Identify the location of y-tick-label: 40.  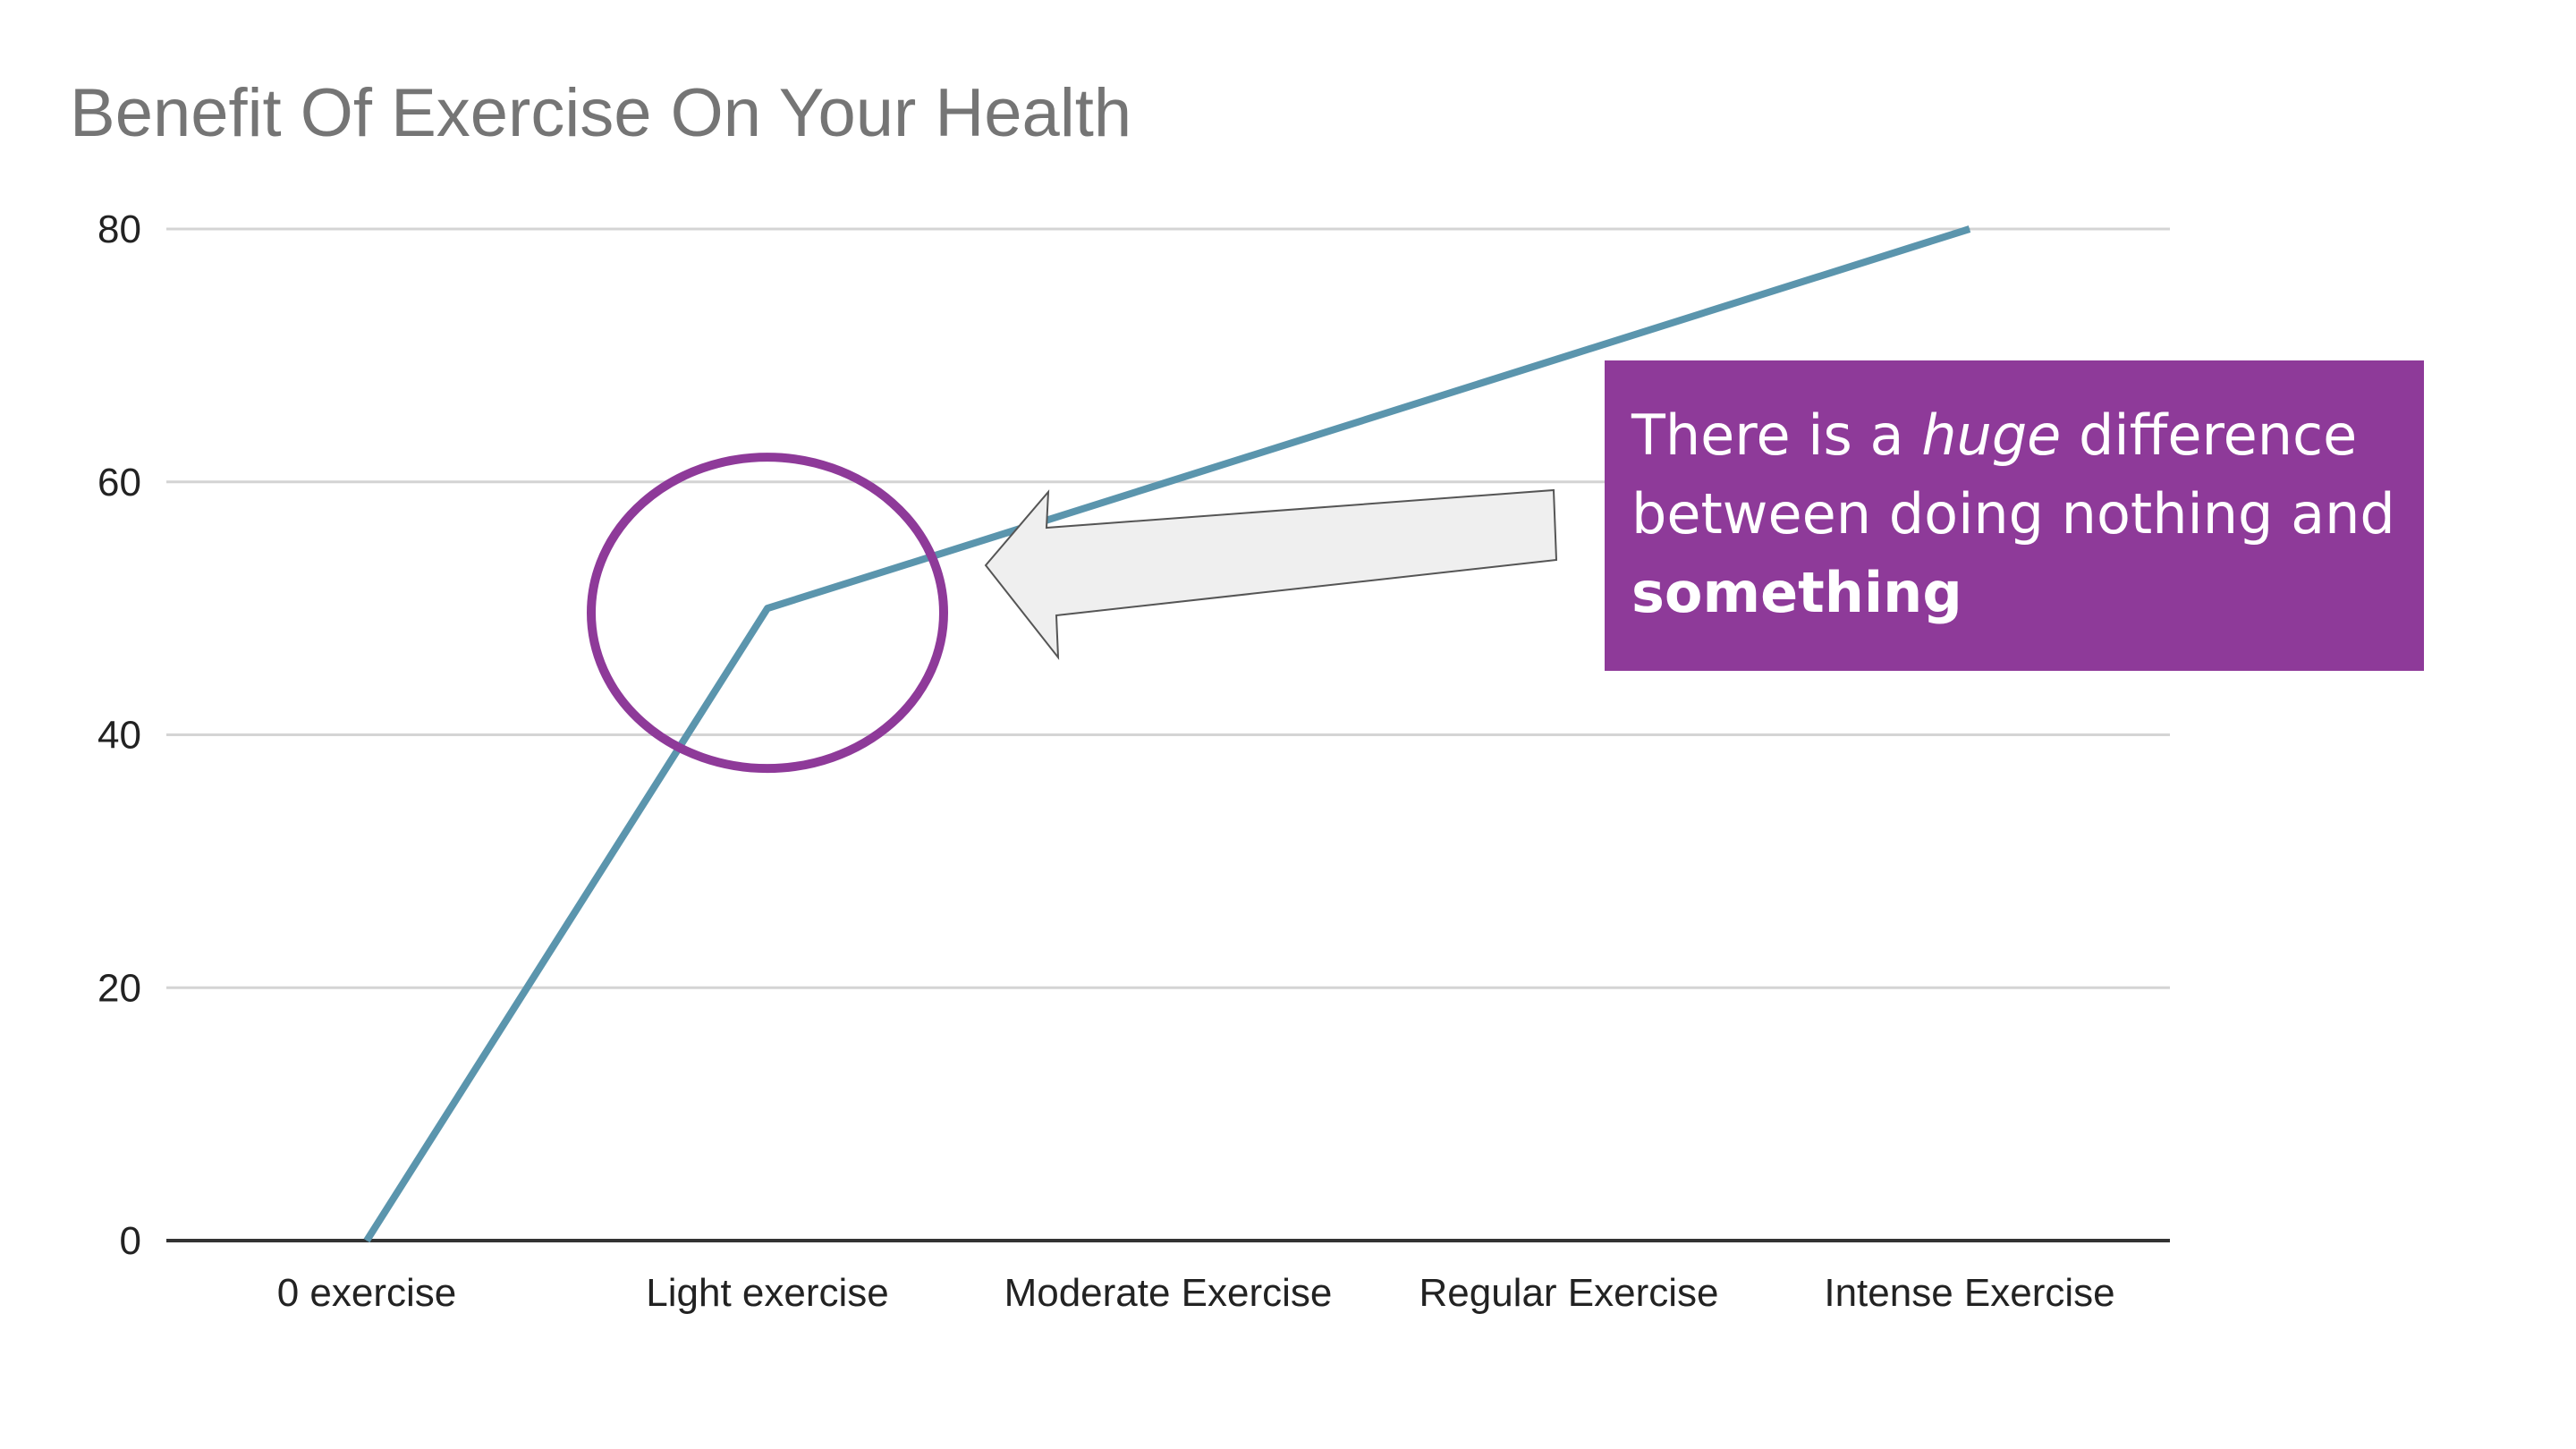
(119, 736).